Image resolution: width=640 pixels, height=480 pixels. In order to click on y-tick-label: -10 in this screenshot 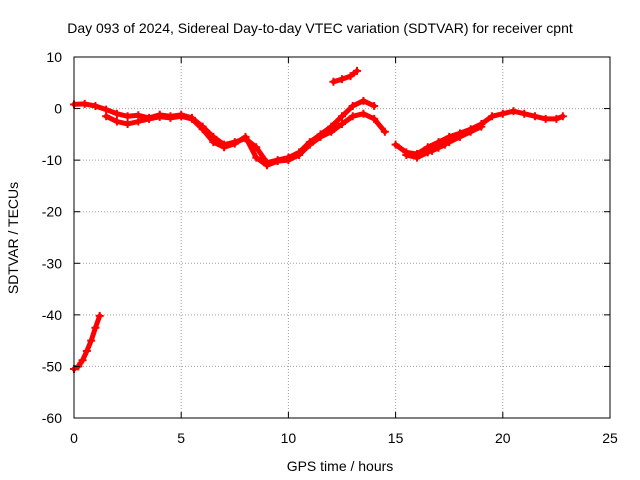, I will do `click(52, 160)`.